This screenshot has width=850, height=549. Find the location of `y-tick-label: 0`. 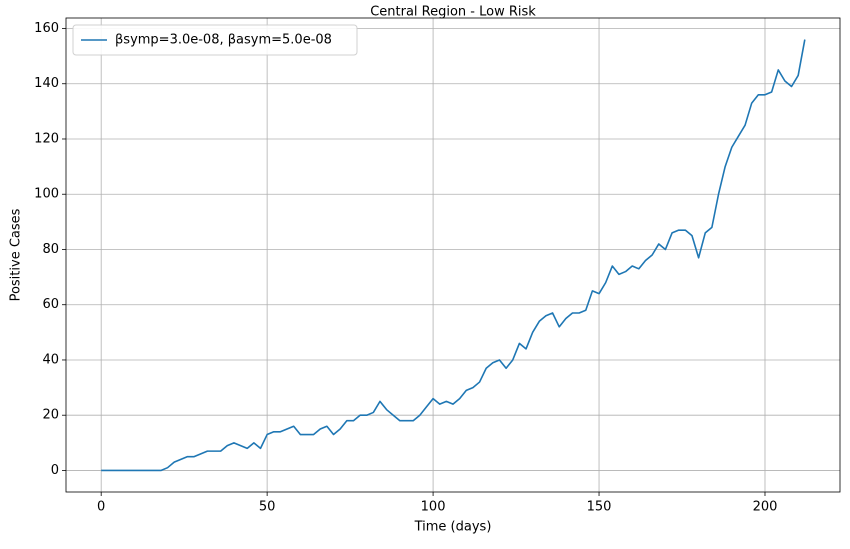

y-tick-label: 0 is located at coordinates (55, 470).